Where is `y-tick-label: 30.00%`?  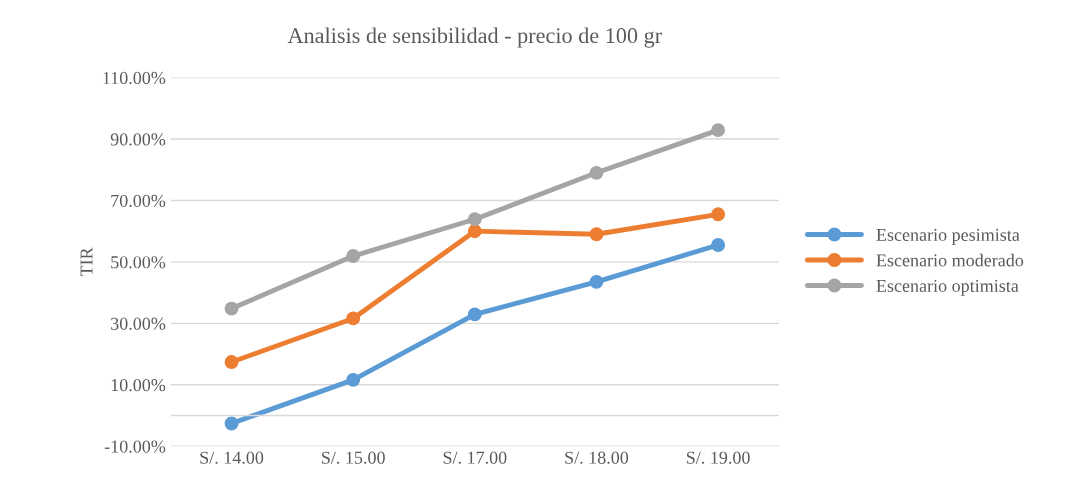 y-tick-label: 30.00% is located at coordinates (138, 323).